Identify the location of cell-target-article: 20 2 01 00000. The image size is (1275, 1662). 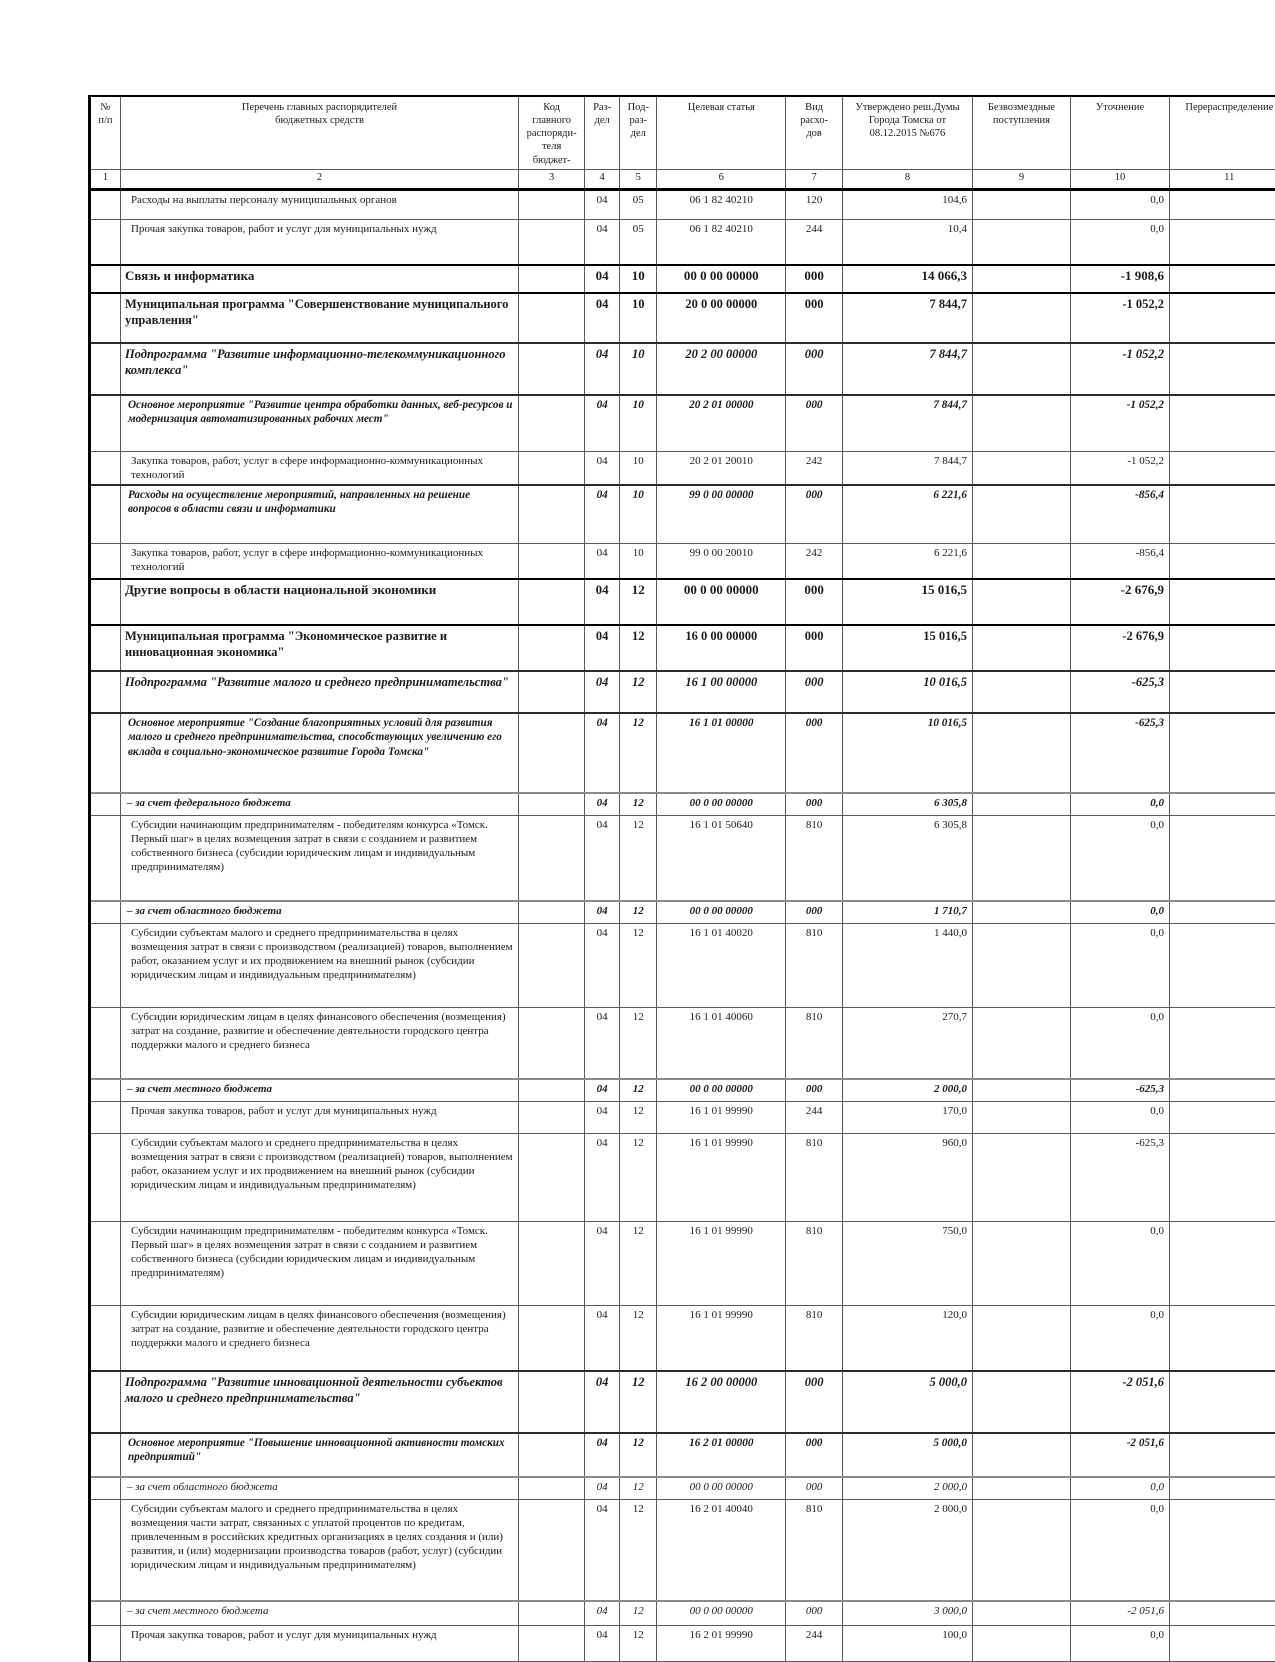
(721, 423).